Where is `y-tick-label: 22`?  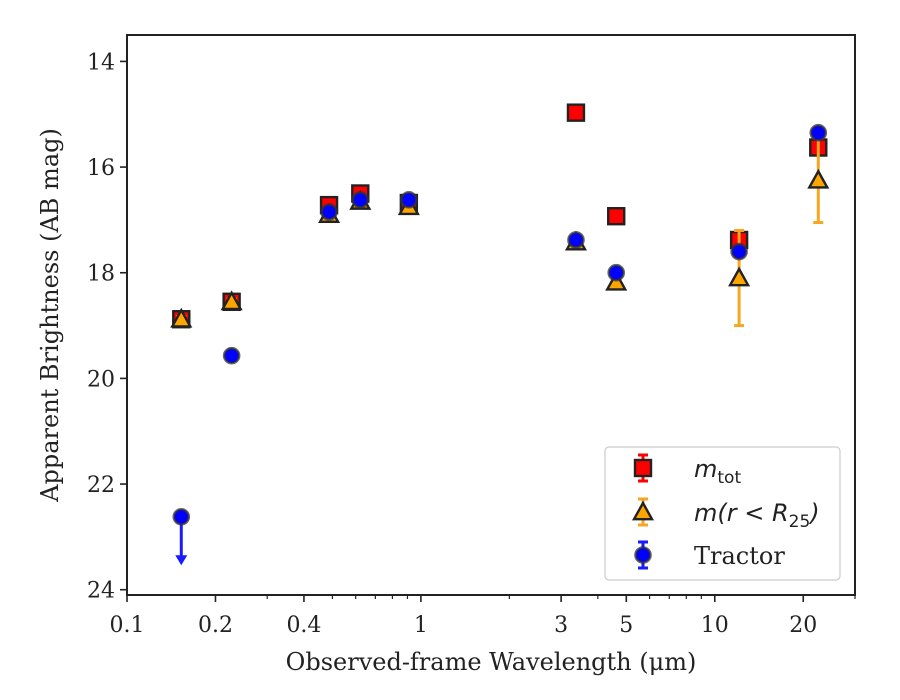
y-tick-label: 22 is located at coordinates (101, 485).